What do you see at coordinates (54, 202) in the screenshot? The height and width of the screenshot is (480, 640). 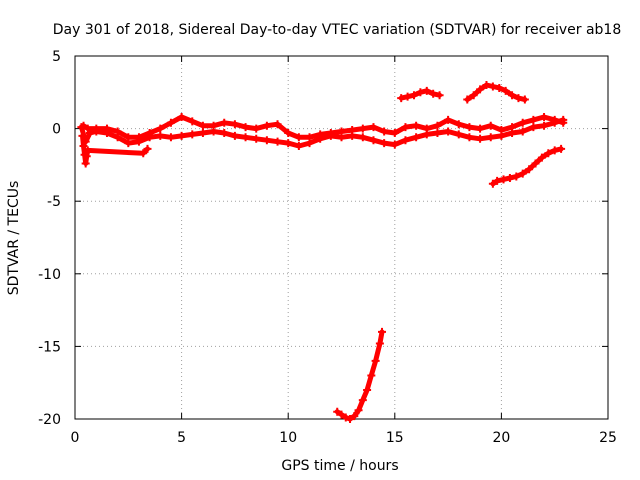 I see `y-tick-label: -5` at bounding box center [54, 202].